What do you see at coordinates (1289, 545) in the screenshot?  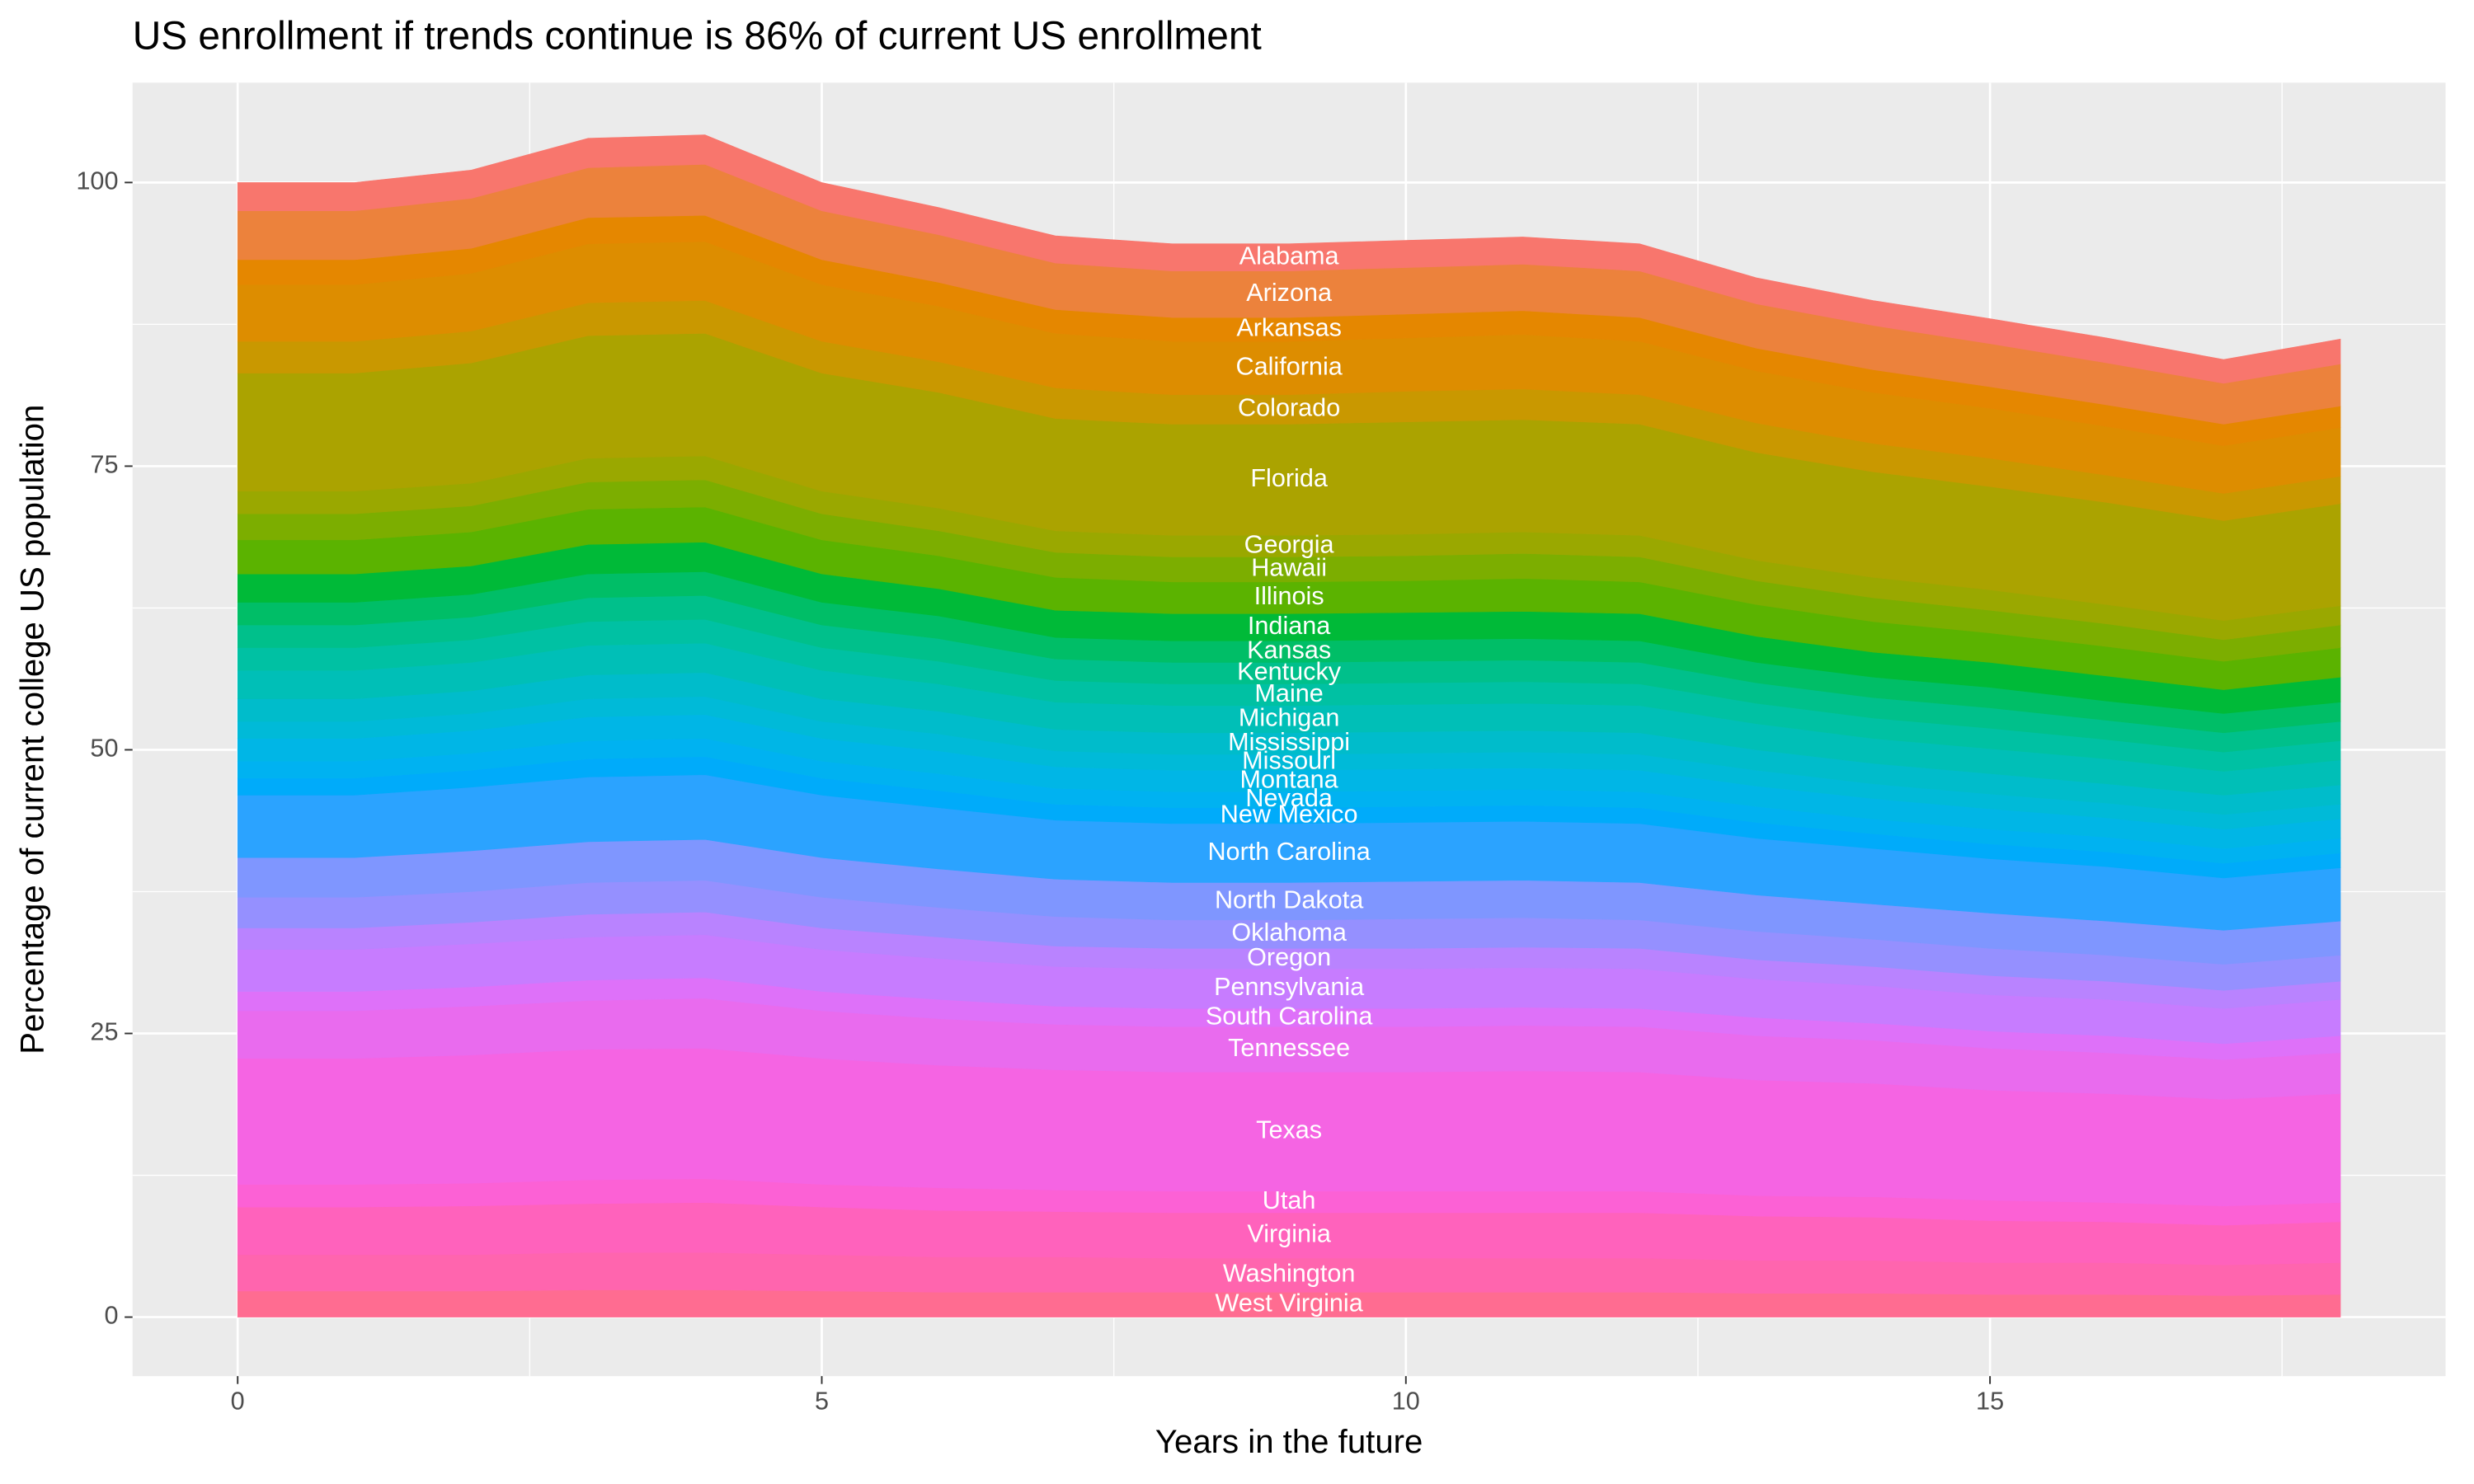 I see `area-label: Georgia` at bounding box center [1289, 545].